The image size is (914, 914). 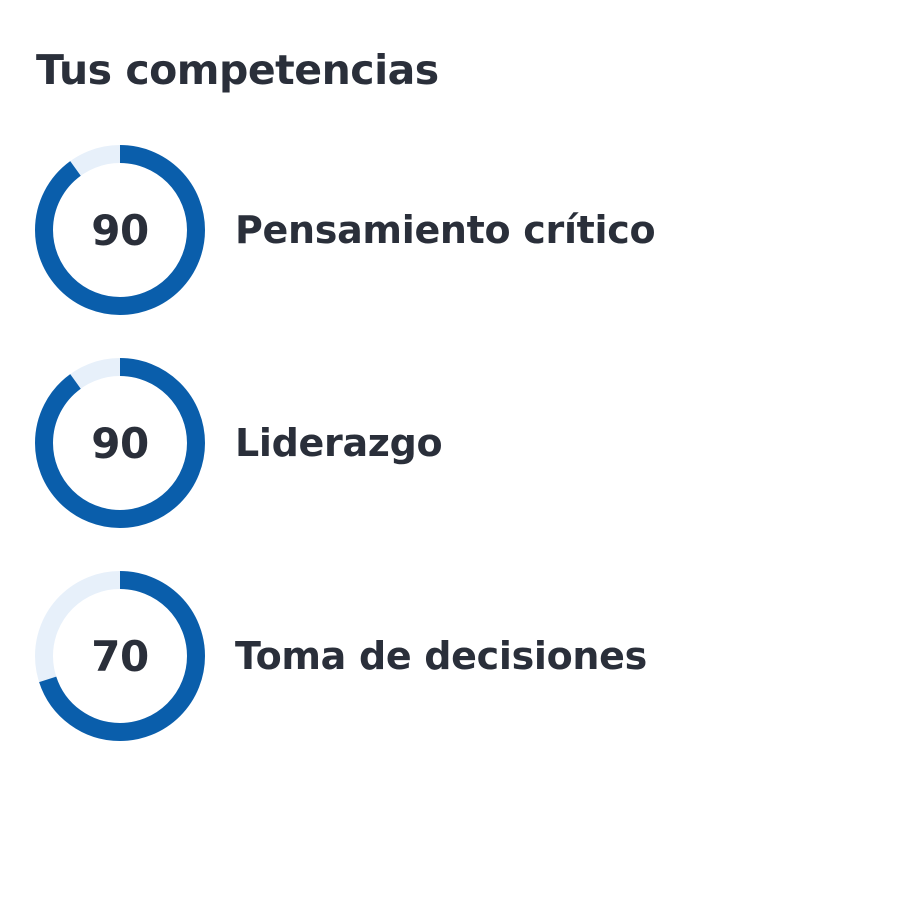 What do you see at coordinates (445, 230) in the screenshot?
I see `competency-label: Pensamiento crítico` at bounding box center [445, 230].